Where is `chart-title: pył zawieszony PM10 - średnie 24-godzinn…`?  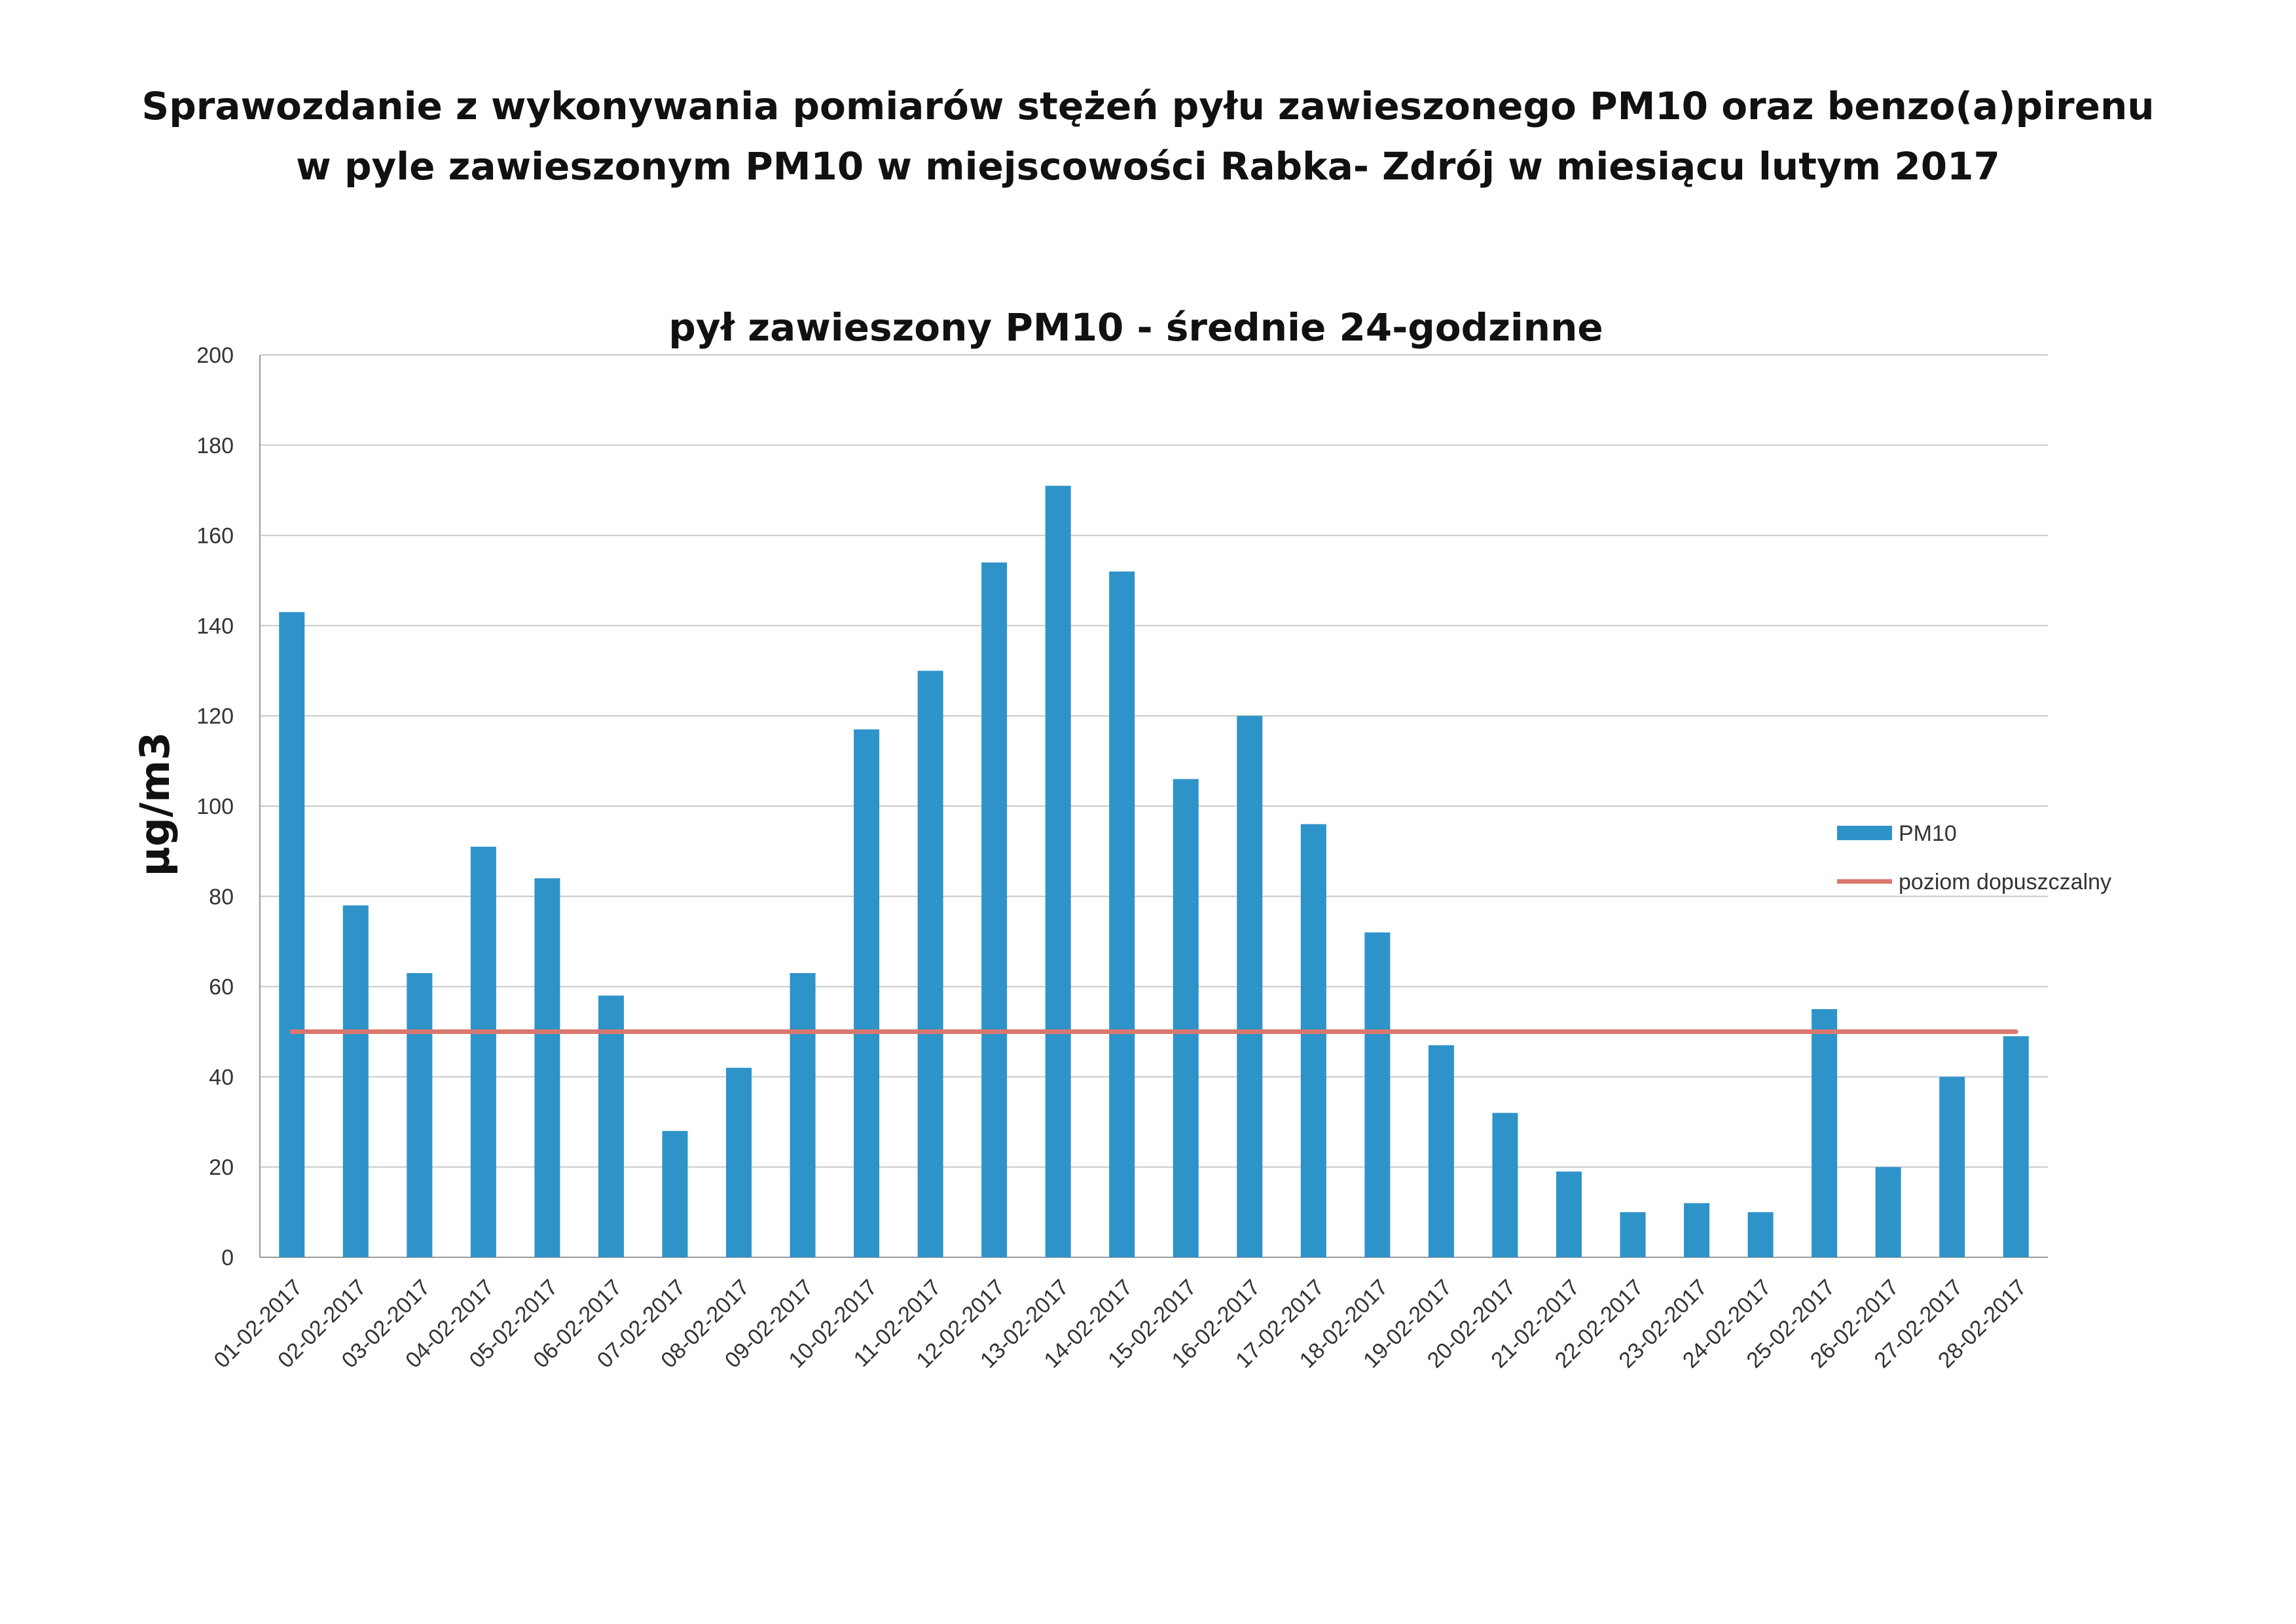
chart-title: pył zawieszony PM10 - średnie 24-godzinn… is located at coordinates (1135, 327).